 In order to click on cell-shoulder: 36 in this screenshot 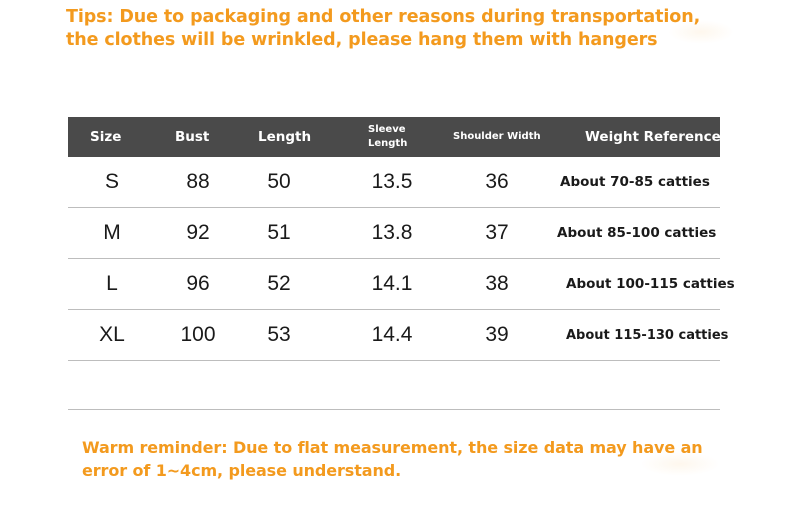, I will do `click(497, 181)`.